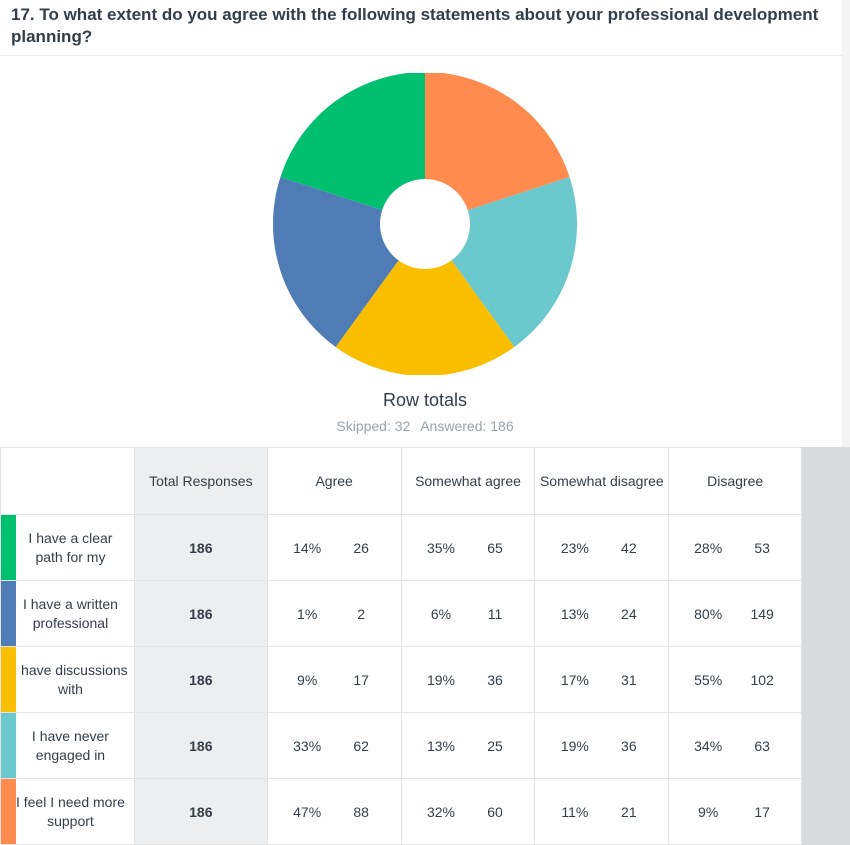 The width and height of the screenshot is (850, 845). Describe the element at coordinates (70, 547) in the screenshot. I see `row-label-text: I have a clear path for my` at that location.